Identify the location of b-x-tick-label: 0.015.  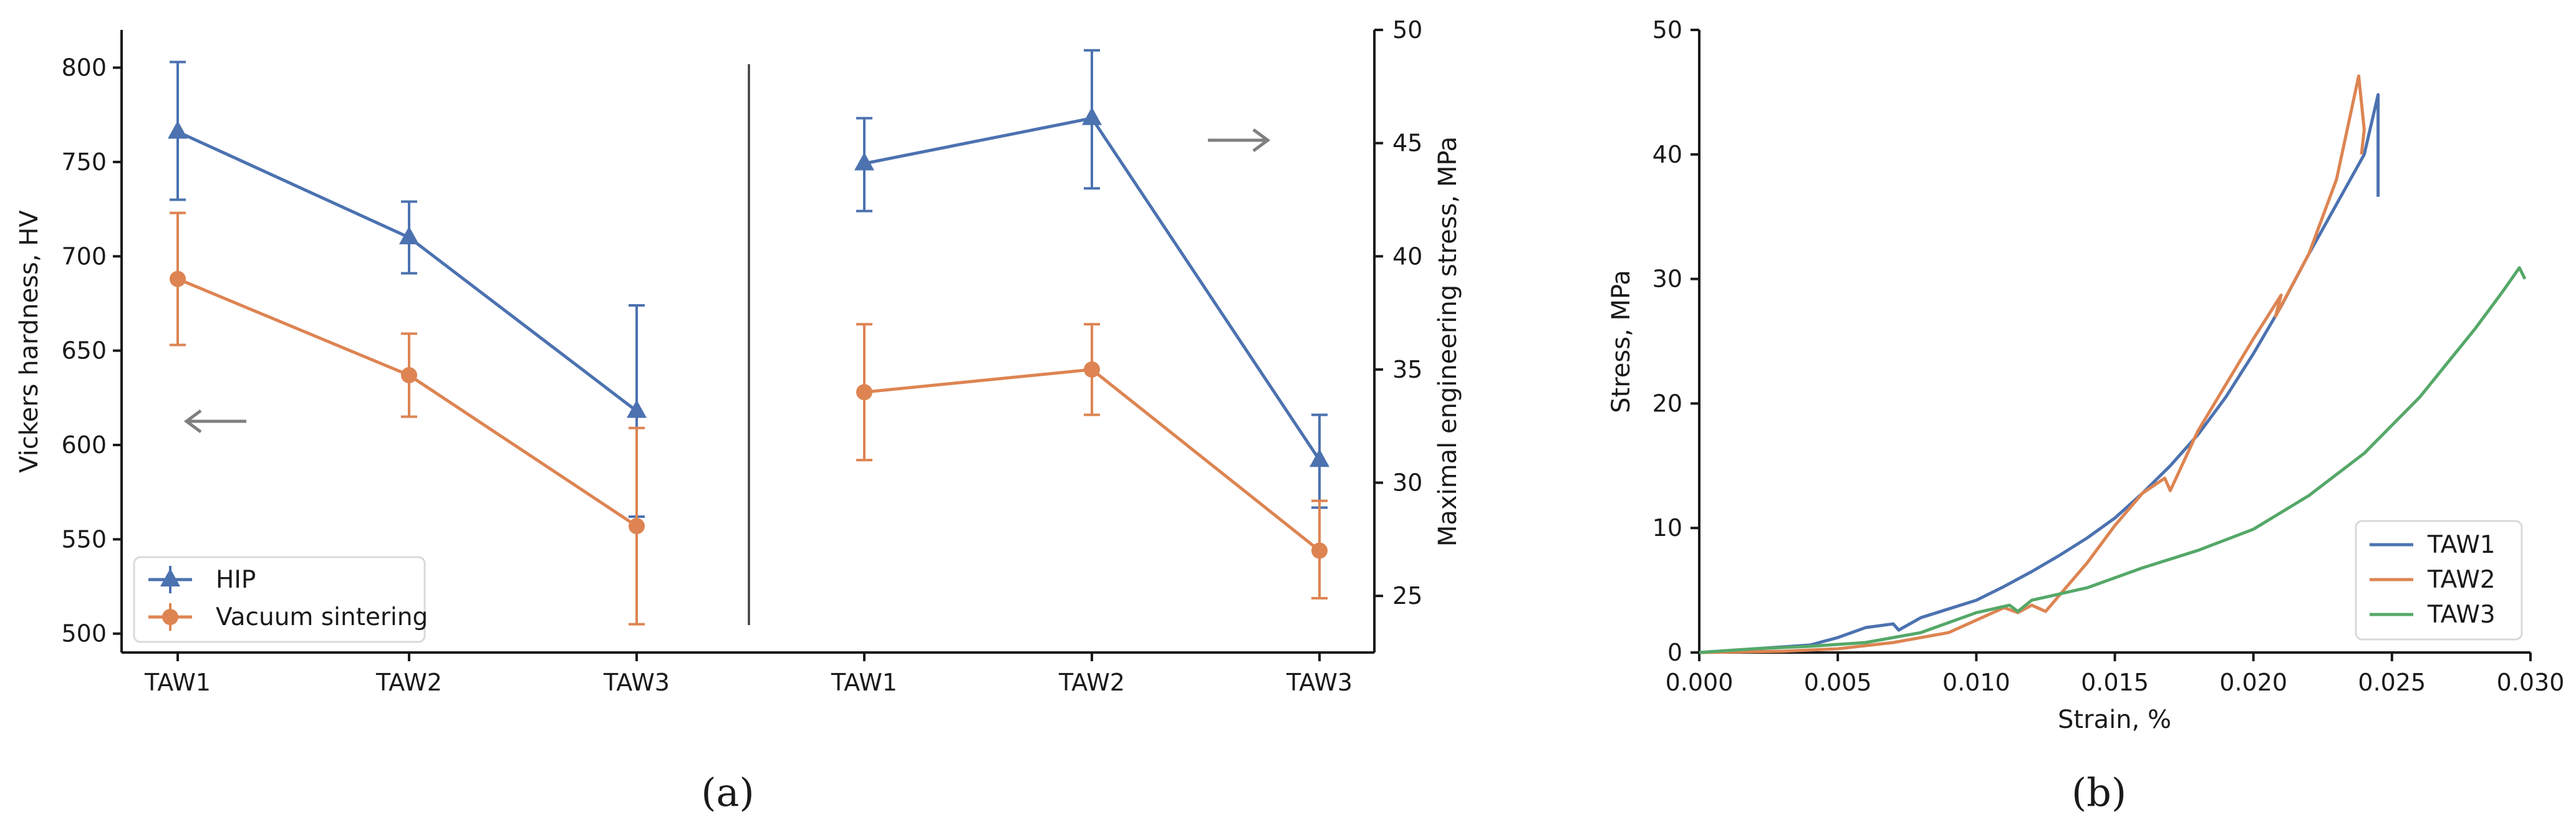
(2115, 682).